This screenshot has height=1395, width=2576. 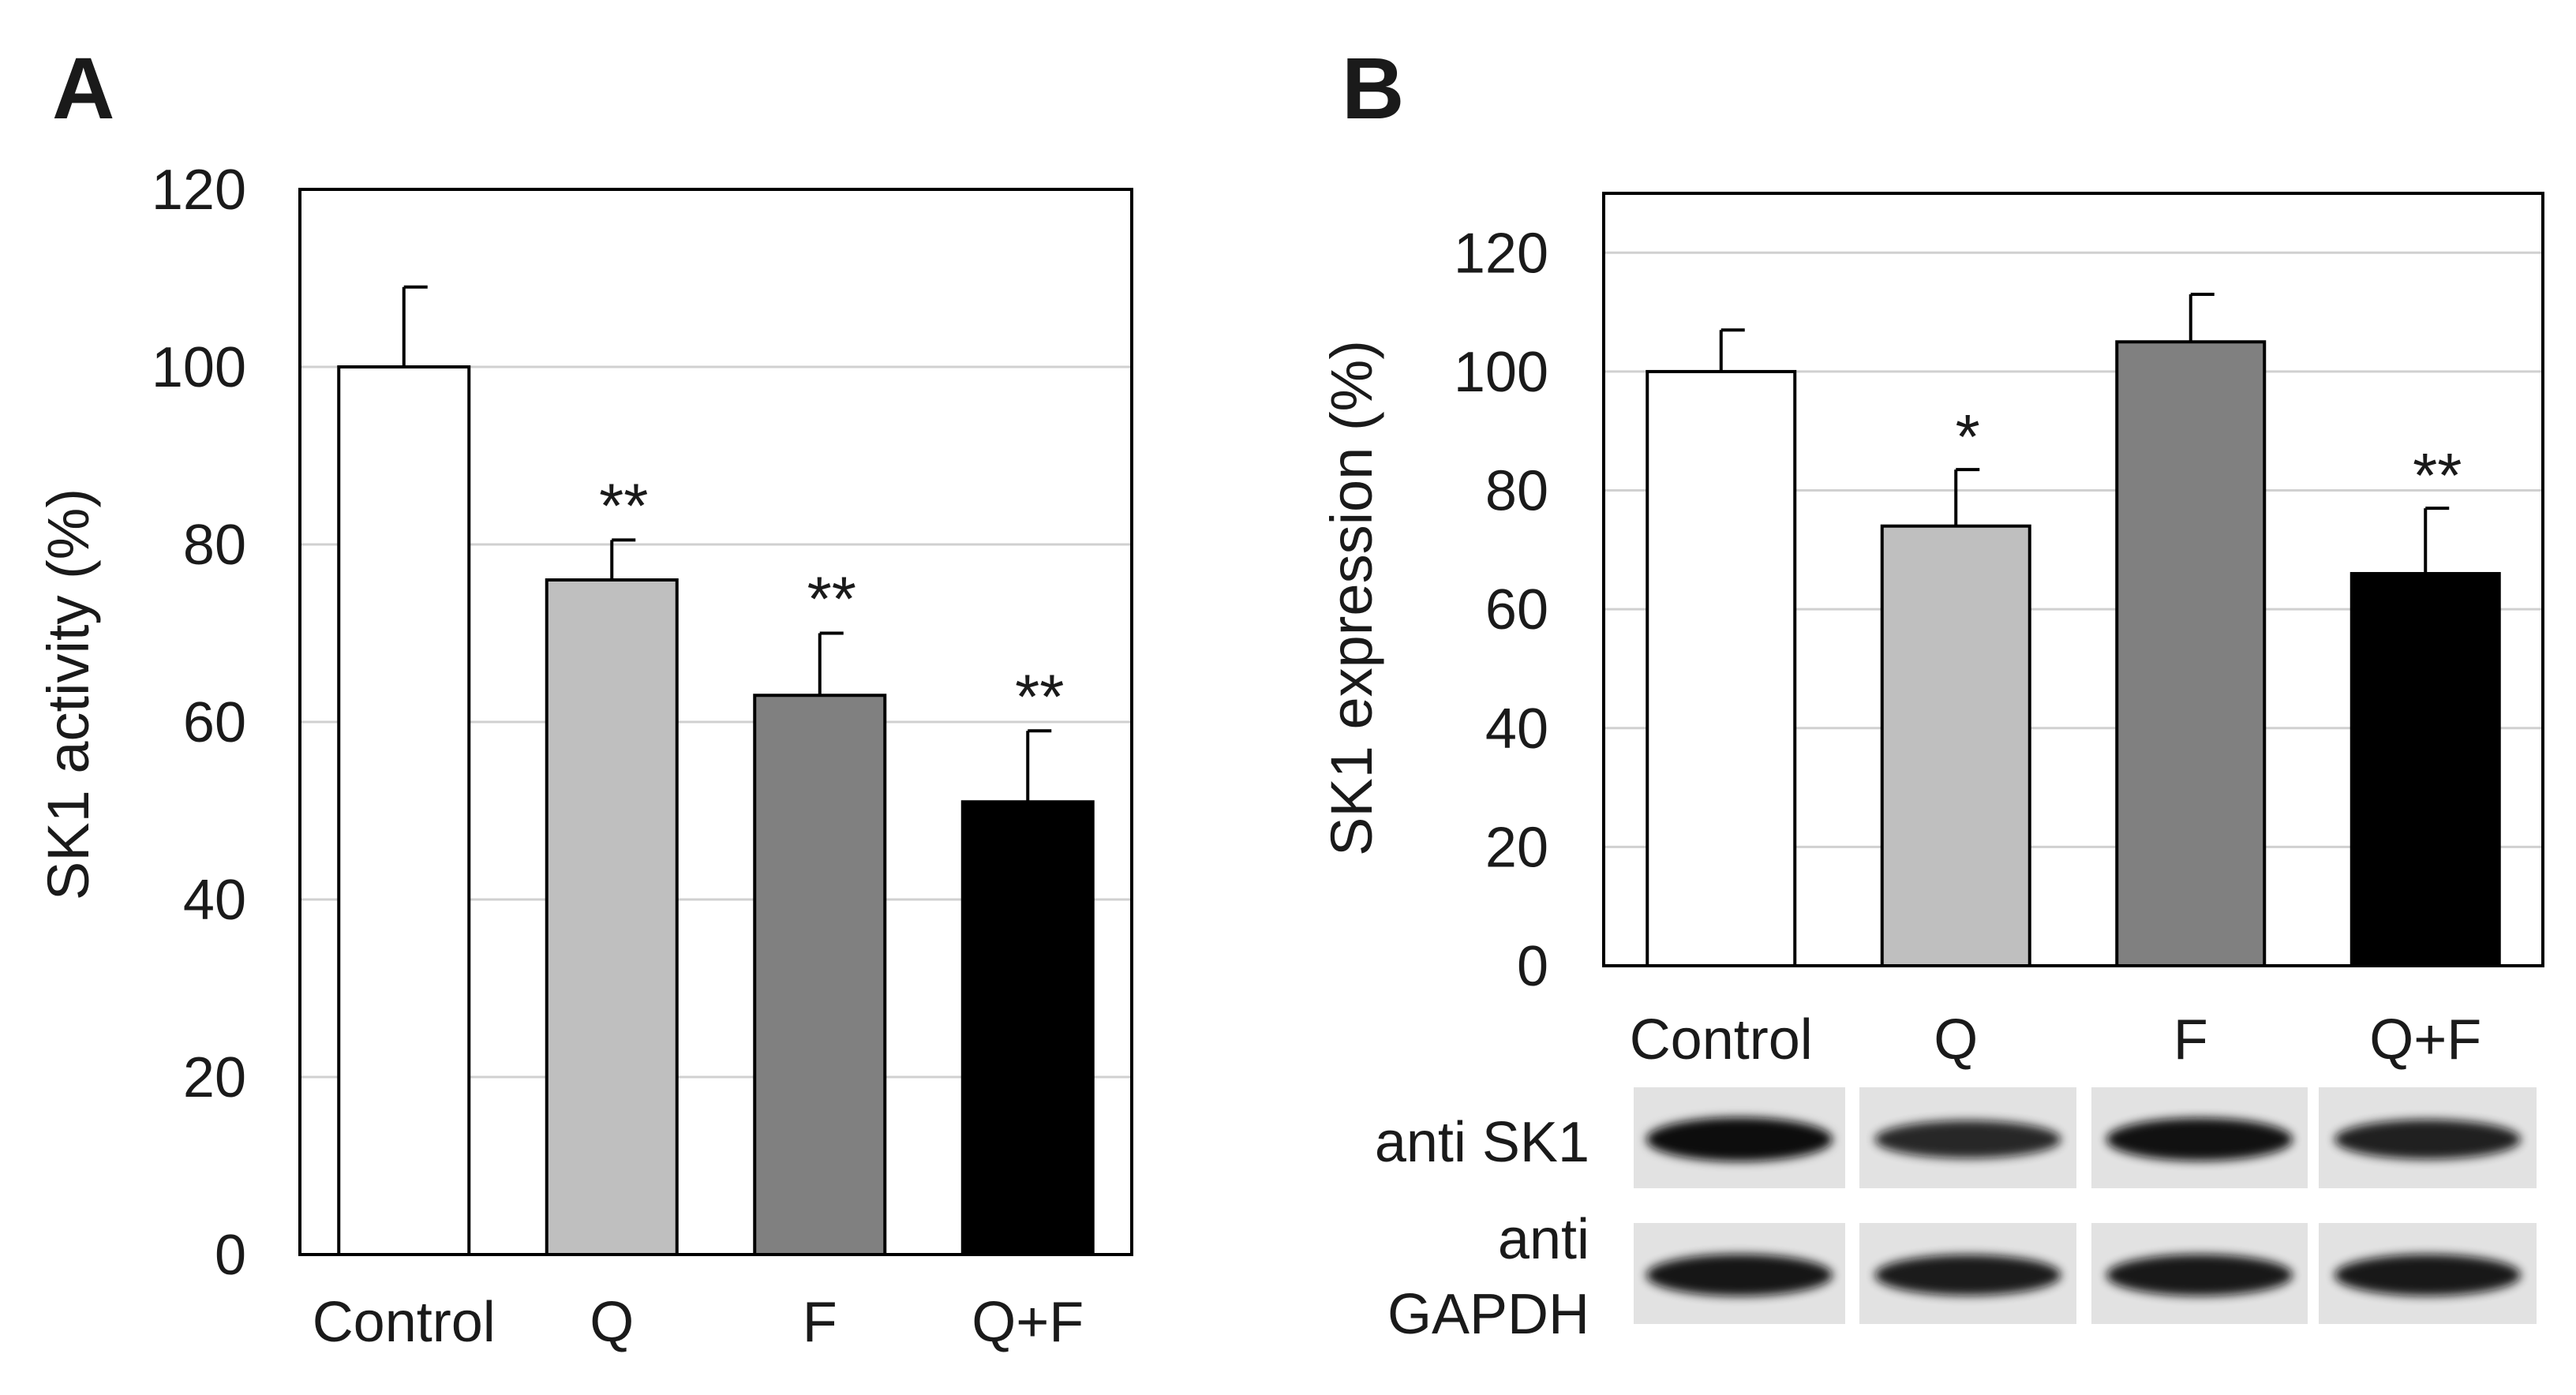 What do you see at coordinates (1956, 1217) in the screenshot?
I see `panel-b-western-blots: anti SK1 anti GAPDH` at bounding box center [1956, 1217].